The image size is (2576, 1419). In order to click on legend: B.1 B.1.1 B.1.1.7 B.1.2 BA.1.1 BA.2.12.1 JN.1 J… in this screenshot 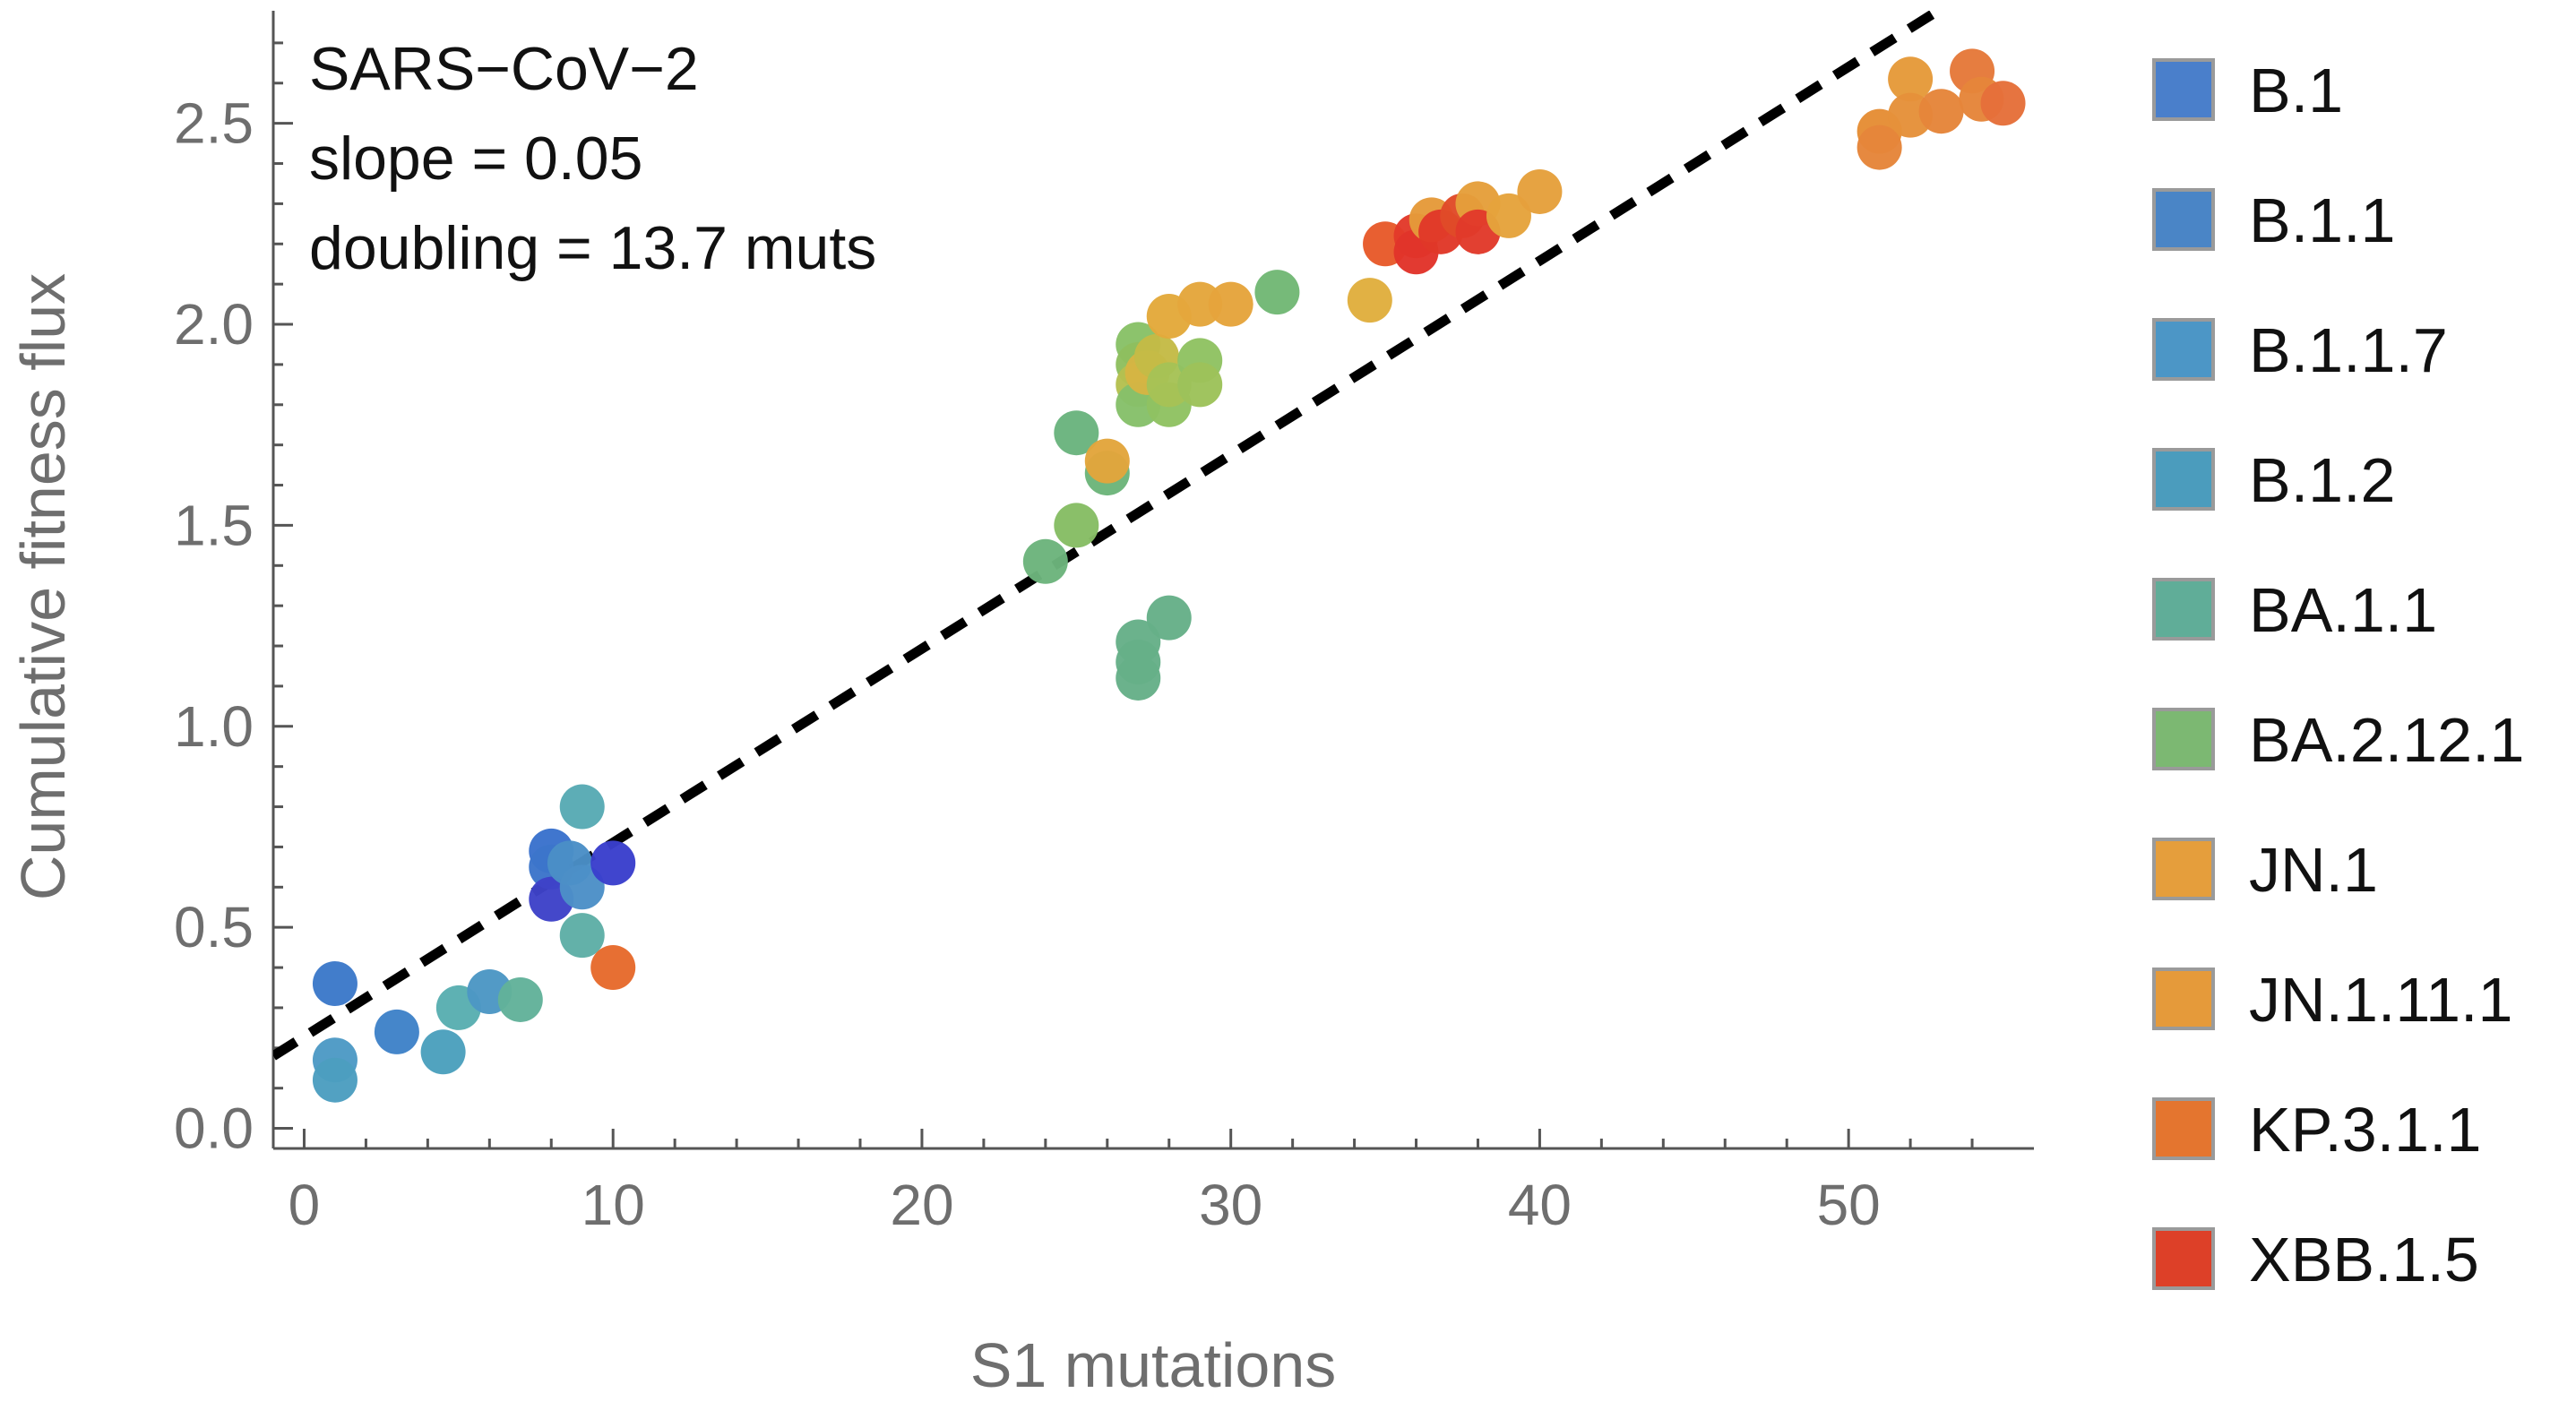, I will do `click(2338, 675)`.